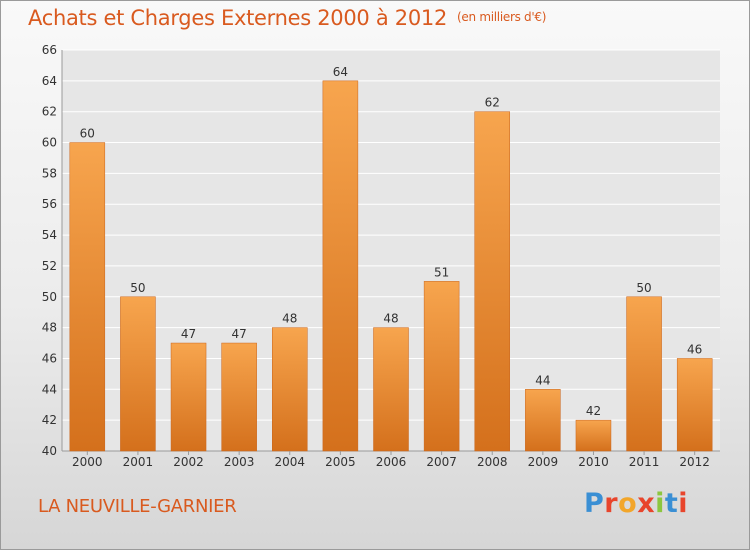 The width and height of the screenshot is (750, 550). What do you see at coordinates (49, 266) in the screenshot?
I see `y-tick-label: 52` at bounding box center [49, 266].